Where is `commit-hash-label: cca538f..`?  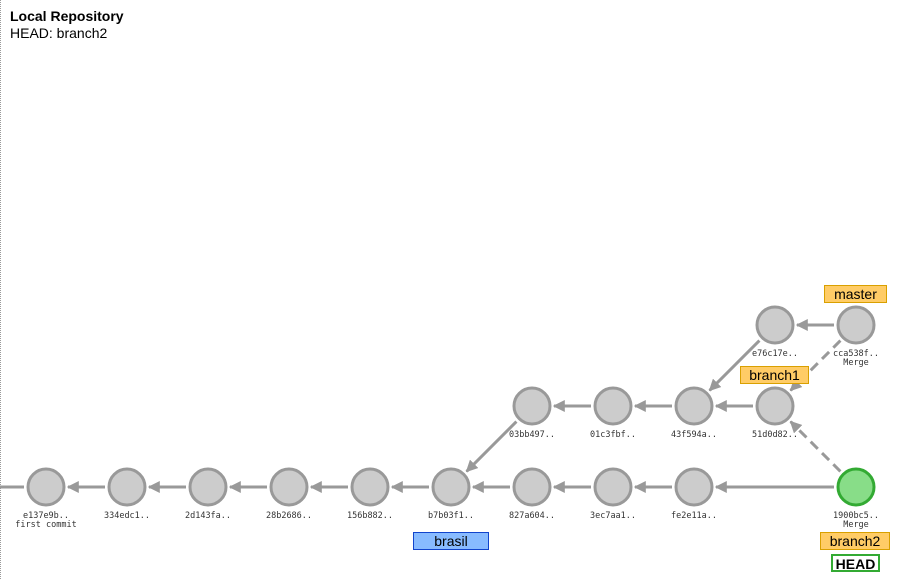
commit-hash-label: cca538f.. is located at coordinates (856, 354).